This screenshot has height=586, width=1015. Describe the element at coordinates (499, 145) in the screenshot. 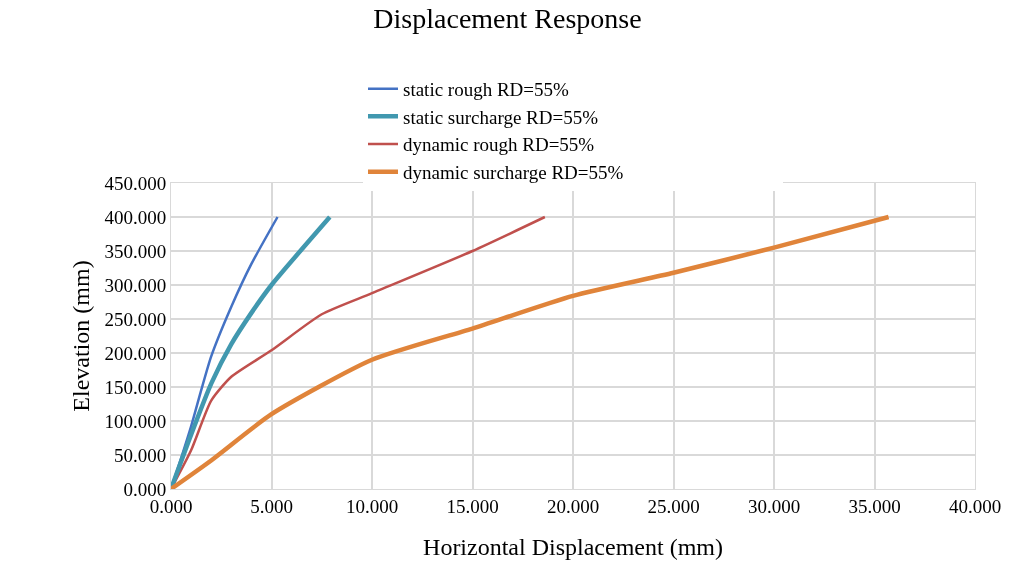

I see `legend-label: dynamic rough RD=55%` at that location.